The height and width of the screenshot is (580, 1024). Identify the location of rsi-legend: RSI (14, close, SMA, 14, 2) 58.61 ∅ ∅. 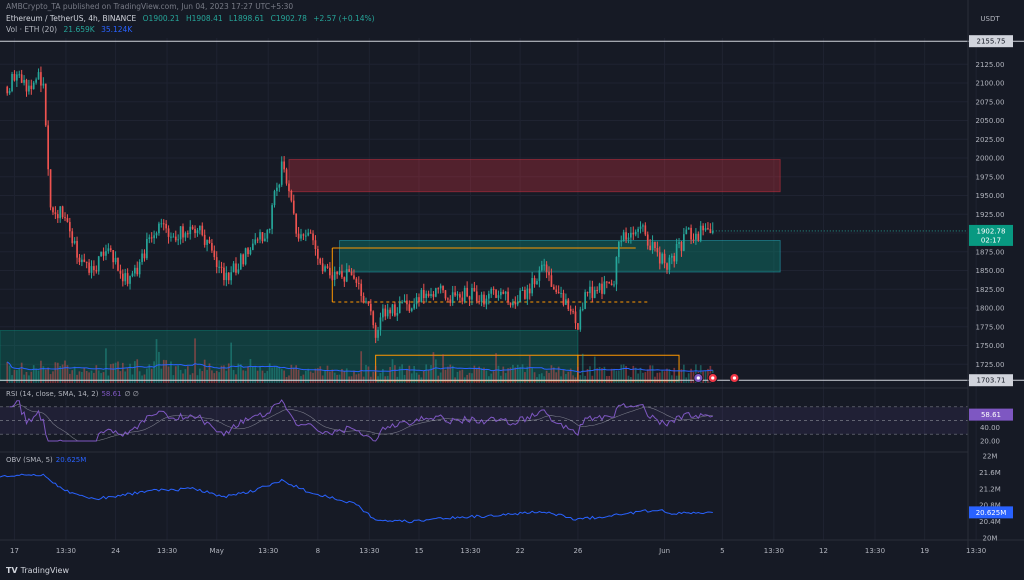
(72, 394).